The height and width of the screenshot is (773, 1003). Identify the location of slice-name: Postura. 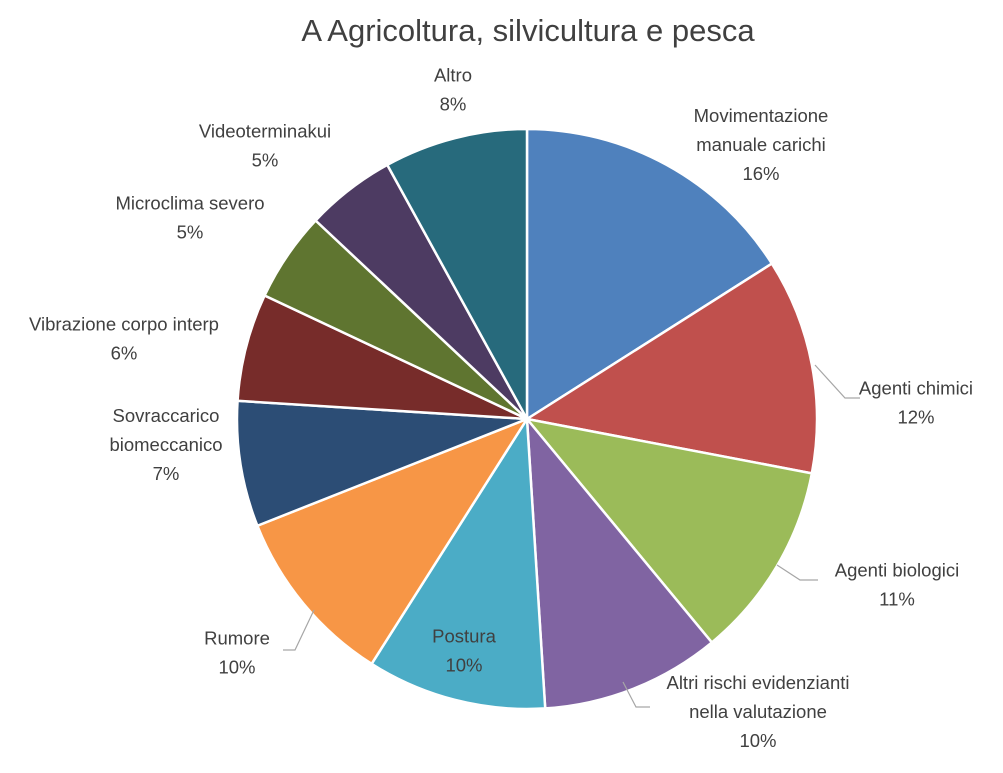
(464, 636).